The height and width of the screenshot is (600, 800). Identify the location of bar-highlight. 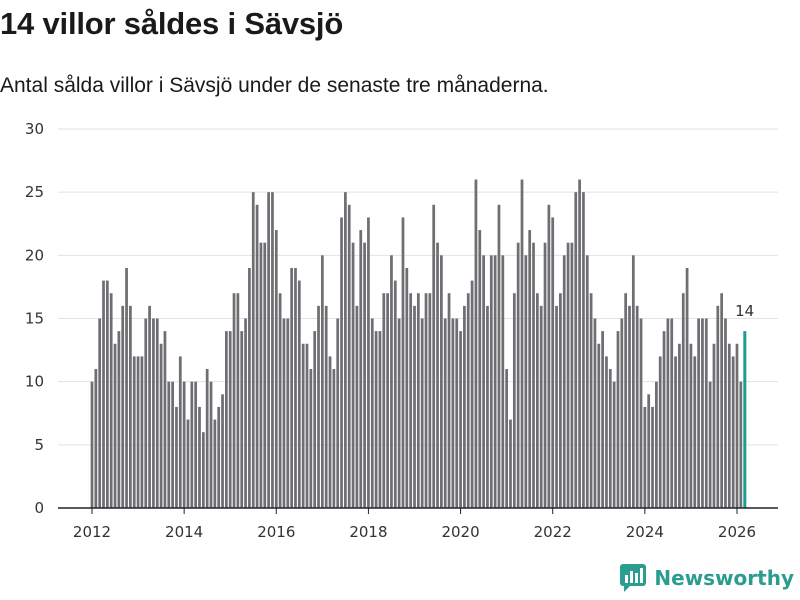
(745, 419).